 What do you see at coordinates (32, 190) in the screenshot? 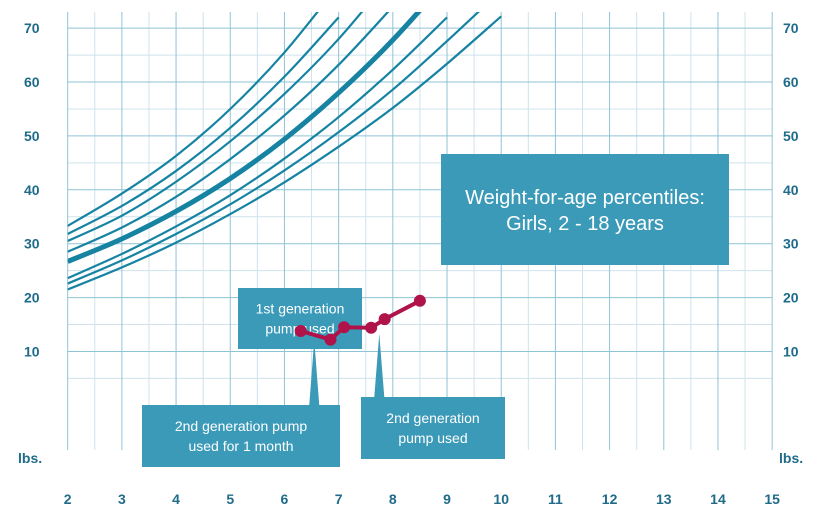
I see `y-tick-label-left: 40` at bounding box center [32, 190].